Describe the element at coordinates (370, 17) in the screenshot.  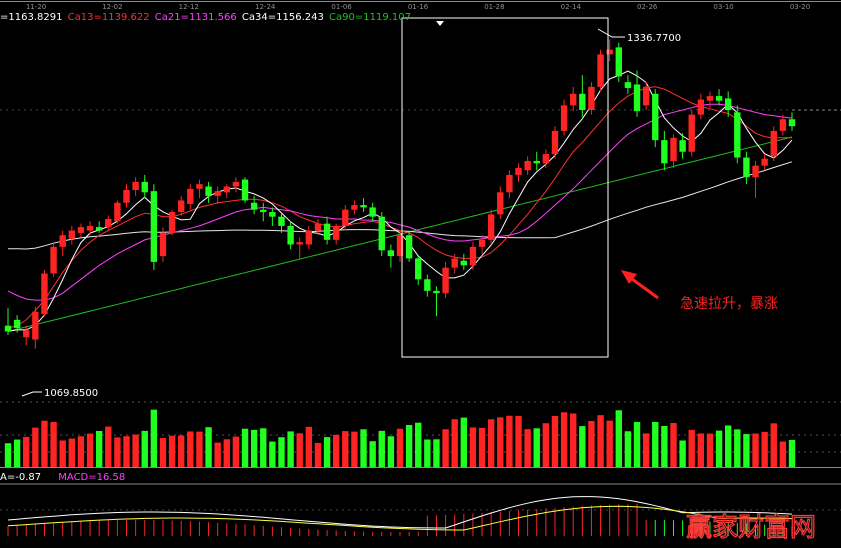
I see `legend-ma90: Ca90=1119.107` at that location.